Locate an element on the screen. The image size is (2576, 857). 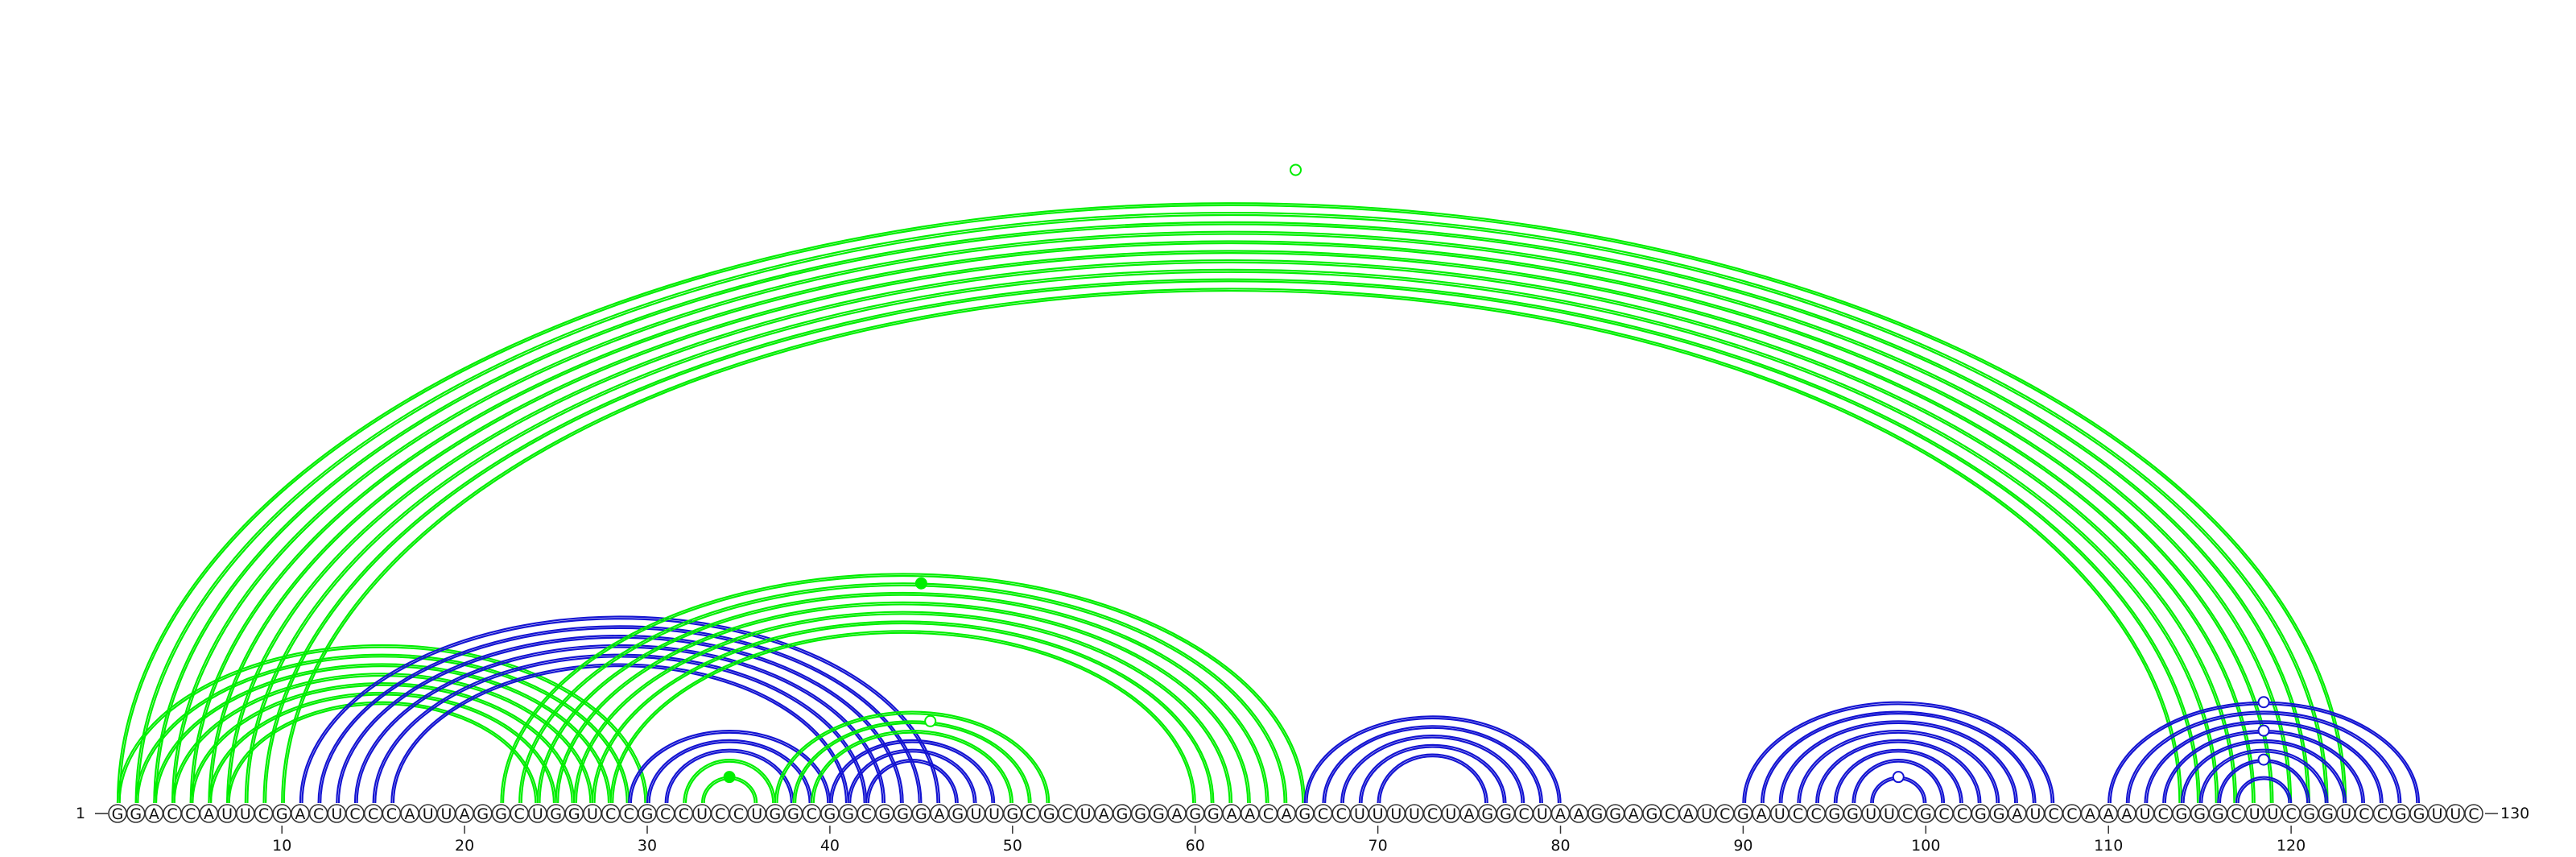
nucleotide-circle is located at coordinates (2473, 813).